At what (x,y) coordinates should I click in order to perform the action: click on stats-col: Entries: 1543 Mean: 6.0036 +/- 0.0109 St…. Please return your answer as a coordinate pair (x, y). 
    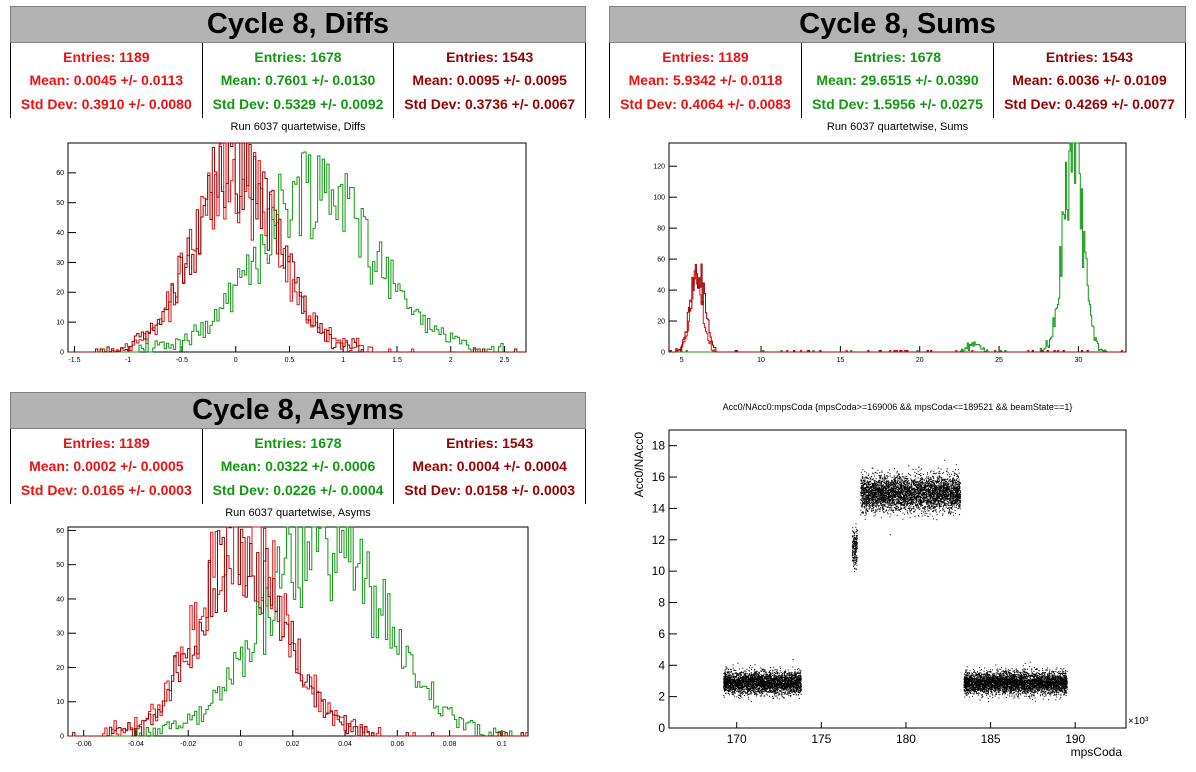
    Looking at the image, I should click on (1089, 80).